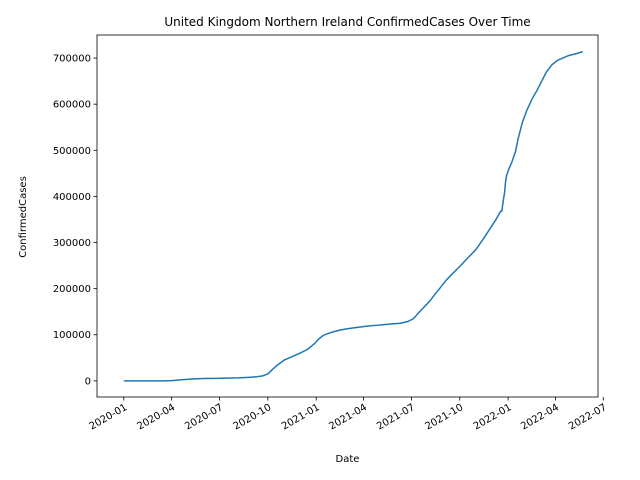  I want to click on y-tick-label: 200000, so click(72, 289).